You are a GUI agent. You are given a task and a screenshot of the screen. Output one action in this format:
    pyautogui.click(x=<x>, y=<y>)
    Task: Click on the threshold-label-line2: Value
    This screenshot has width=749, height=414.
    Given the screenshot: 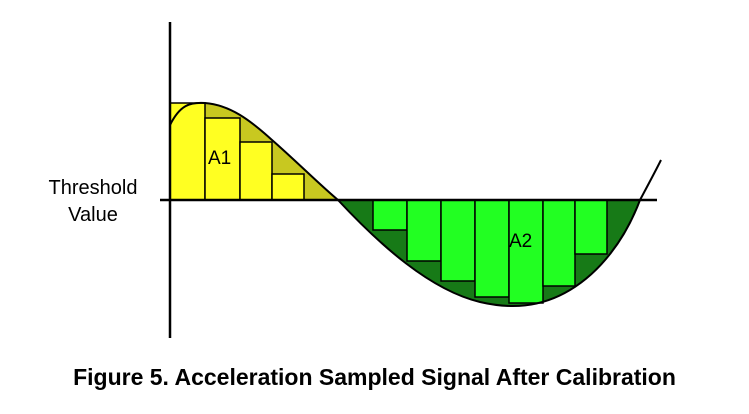 What is the action you would take?
    pyautogui.click(x=93, y=215)
    